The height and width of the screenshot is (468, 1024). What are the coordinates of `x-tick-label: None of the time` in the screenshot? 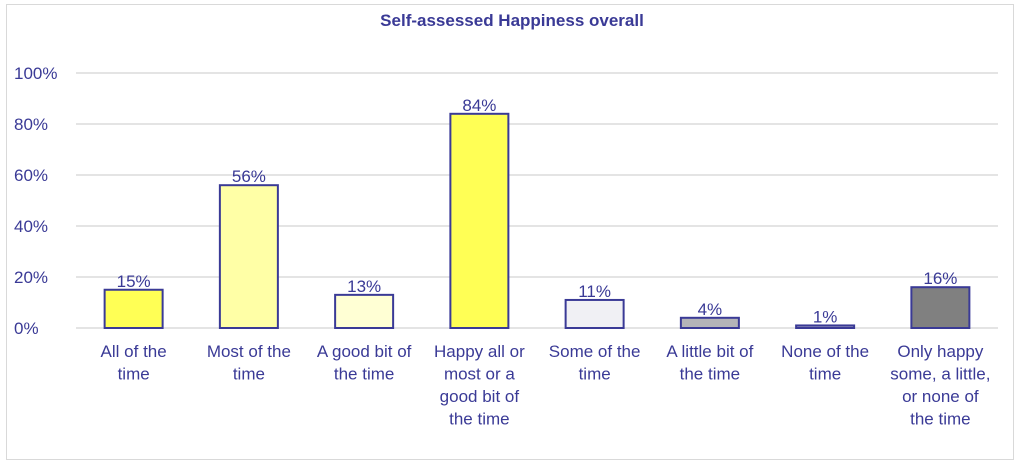 It's located at (825, 363).